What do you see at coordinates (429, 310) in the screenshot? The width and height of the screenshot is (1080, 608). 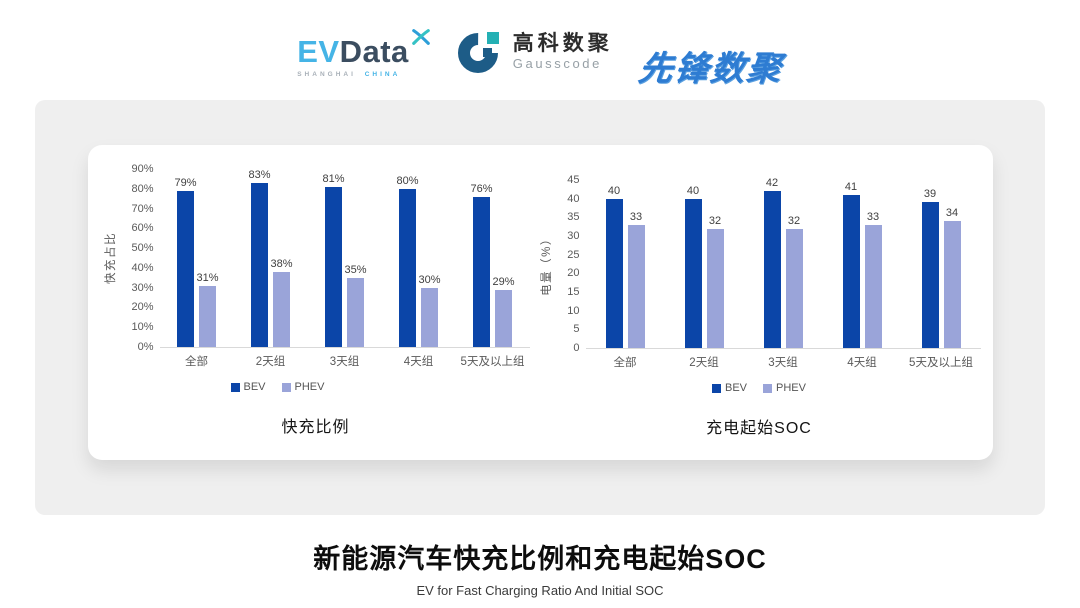 I see `bar-phev: 30%` at bounding box center [429, 310].